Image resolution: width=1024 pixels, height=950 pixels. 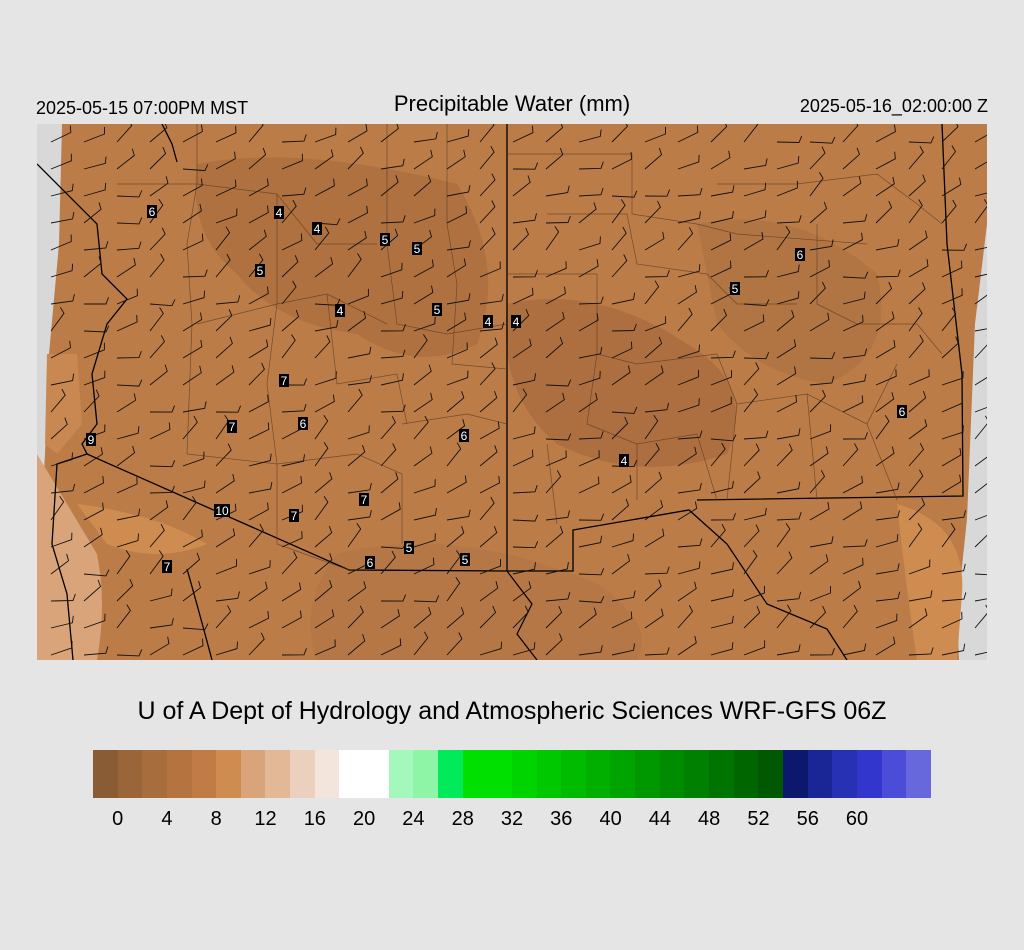 What do you see at coordinates (512, 819) in the screenshot?
I see `color-scale-tick-label: 32` at bounding box center [512, 819].